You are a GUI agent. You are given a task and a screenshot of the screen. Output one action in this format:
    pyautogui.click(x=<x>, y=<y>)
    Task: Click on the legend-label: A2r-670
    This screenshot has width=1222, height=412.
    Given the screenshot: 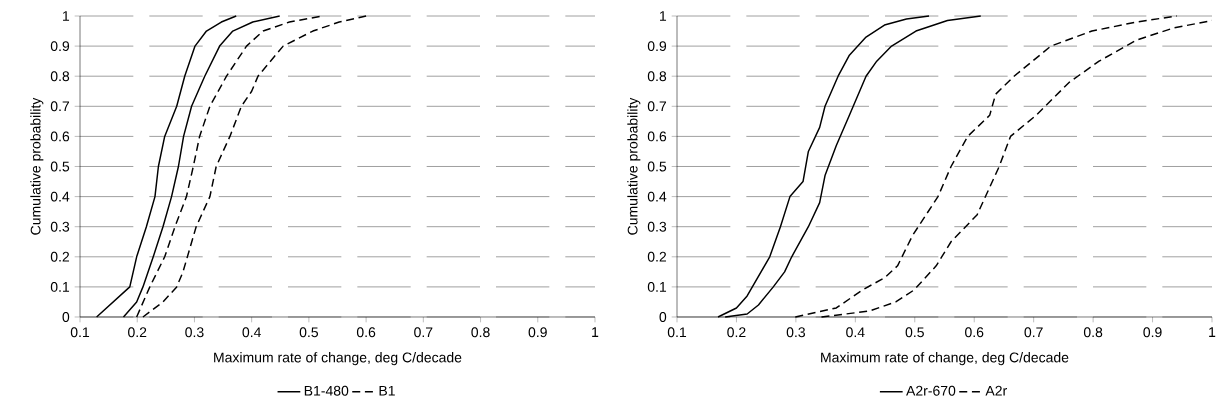 What is the action you would take?
    pyautogui.click(x=931, y=390)
    